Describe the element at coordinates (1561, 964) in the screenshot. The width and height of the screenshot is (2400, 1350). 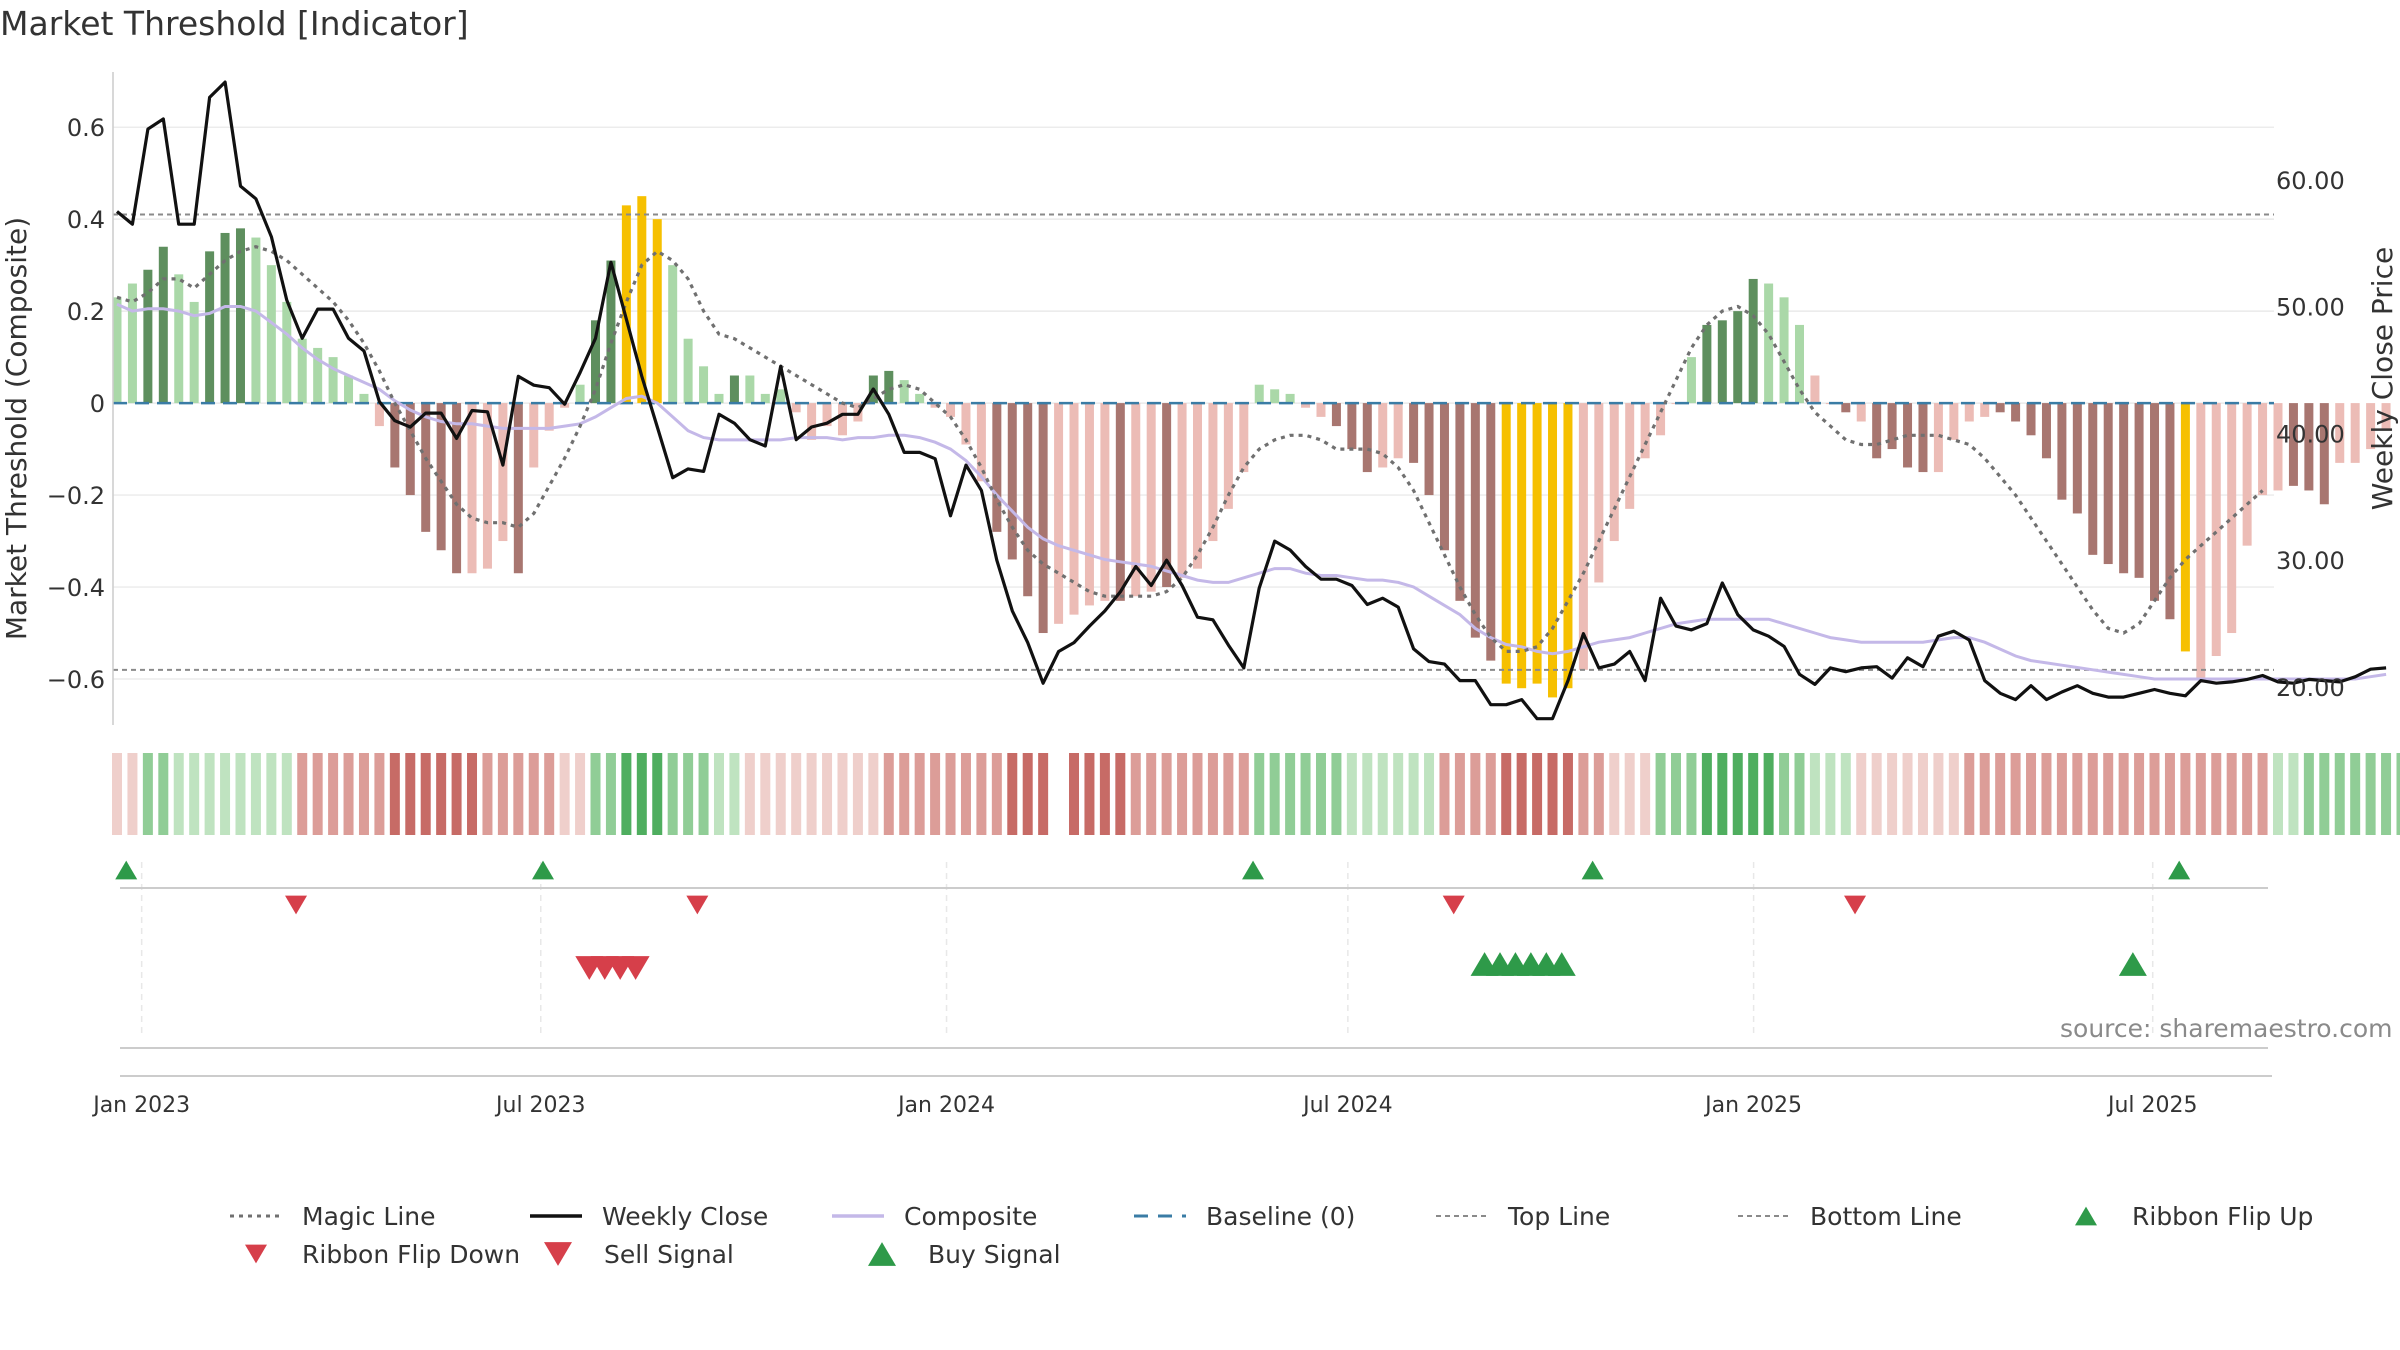
I see `buy-signal-marker` at that location.